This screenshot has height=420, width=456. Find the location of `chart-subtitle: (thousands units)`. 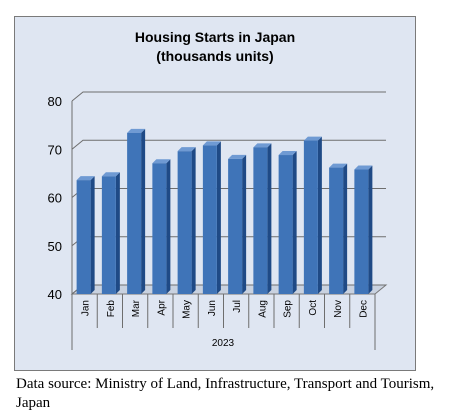

chart-subtitle: (thousands units) is located at coordinates (215, 56).